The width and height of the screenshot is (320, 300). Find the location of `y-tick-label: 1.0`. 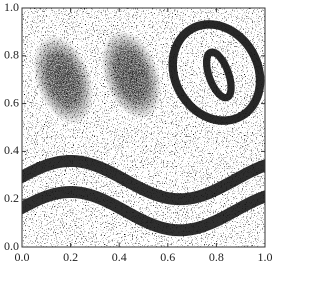

y-tick-label: 1.0 is located at coordinates (11, 7).